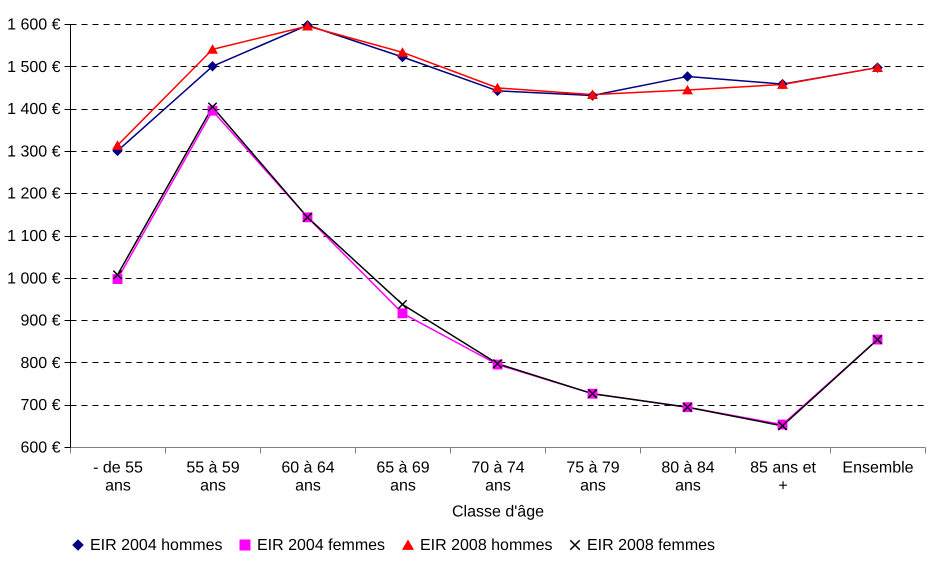 Image resolution: width=945 pixels, height=574 pixels. What do you see at coordinates (34, 279) in the screenshot?
I see `y-tick-label: 1 000 €` at bounding box center [34, 279].